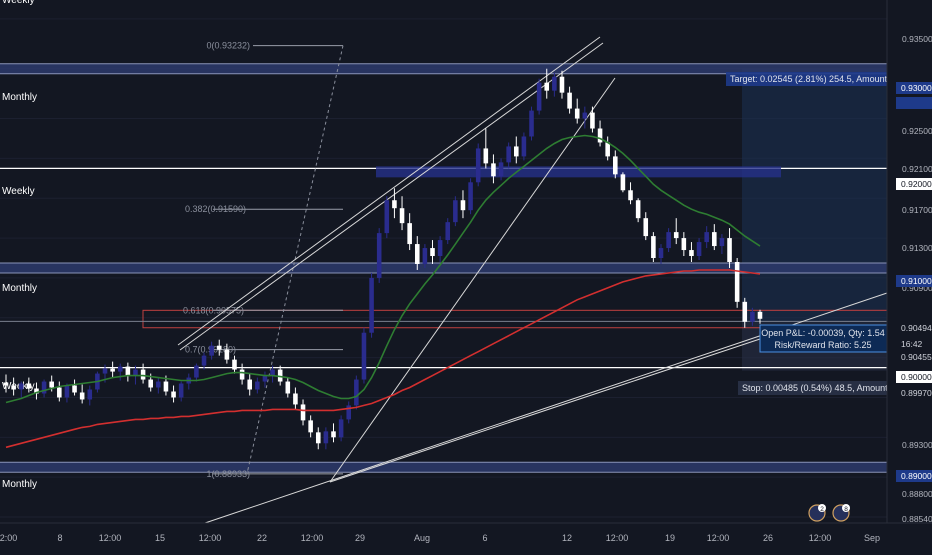 This screenshot has height=555, width=932. I want to click on price-label: 0.90494, so click(916, 328).